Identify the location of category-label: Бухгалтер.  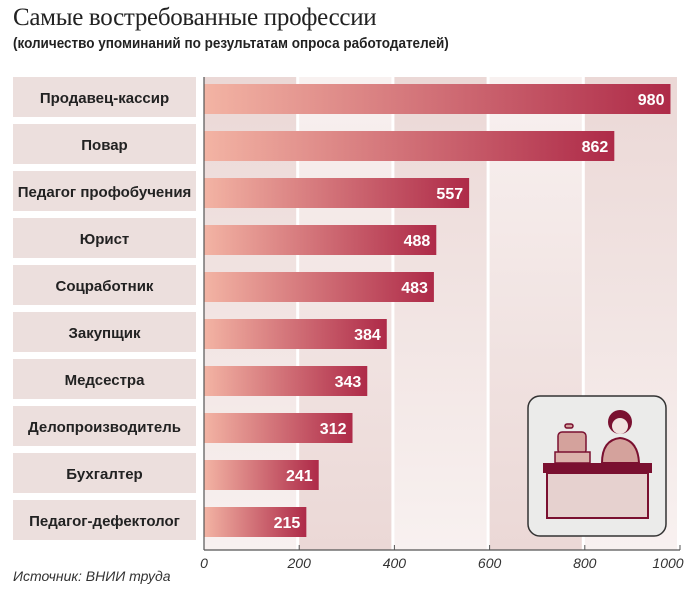
(104, 474).